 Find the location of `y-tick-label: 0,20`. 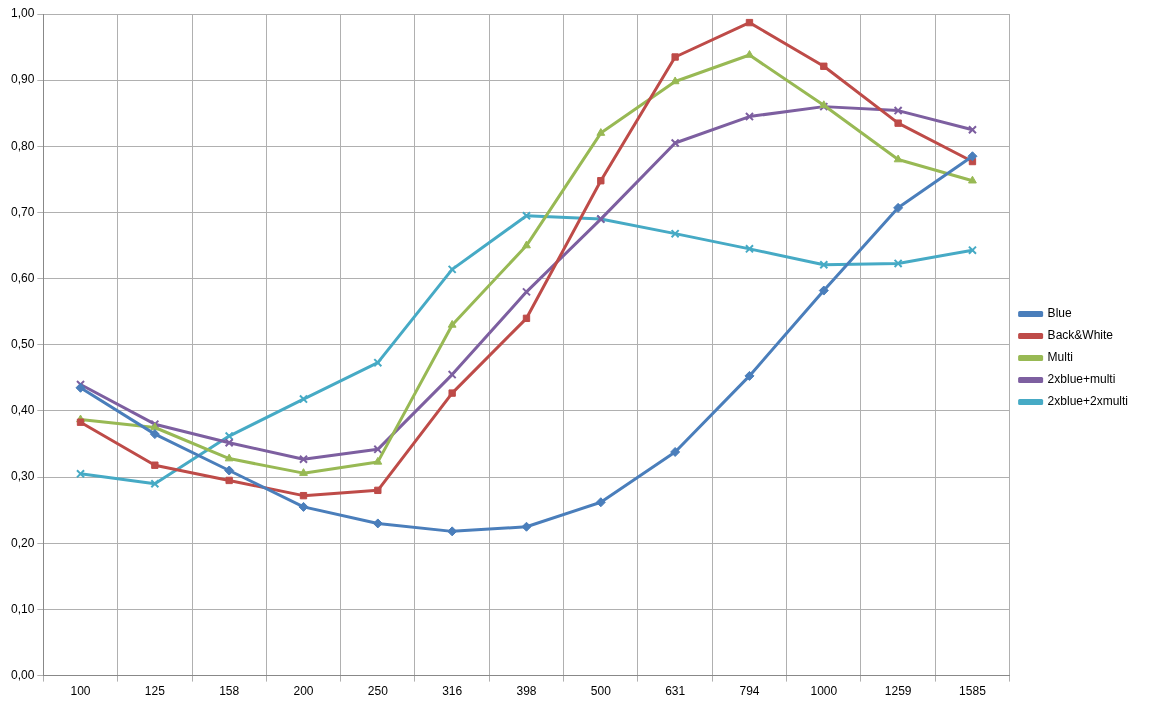

y-tick-label: 0,20 is located at coordinates (23, 542).